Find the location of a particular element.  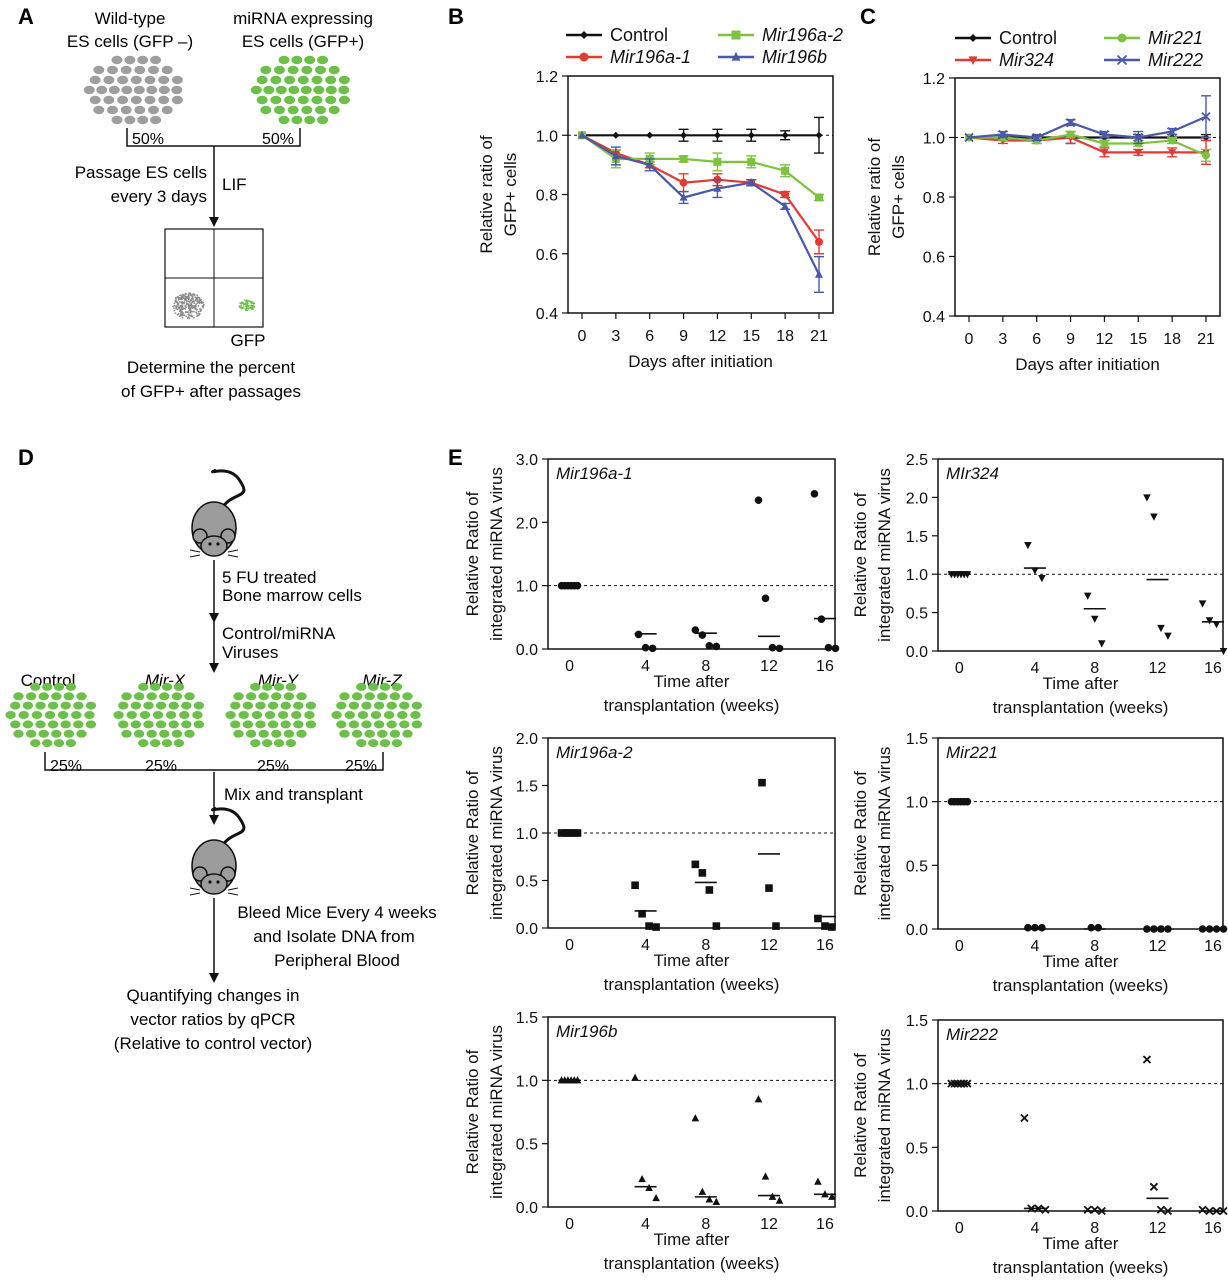

x-tick-label: 21 is located at coordinates (819, 336).